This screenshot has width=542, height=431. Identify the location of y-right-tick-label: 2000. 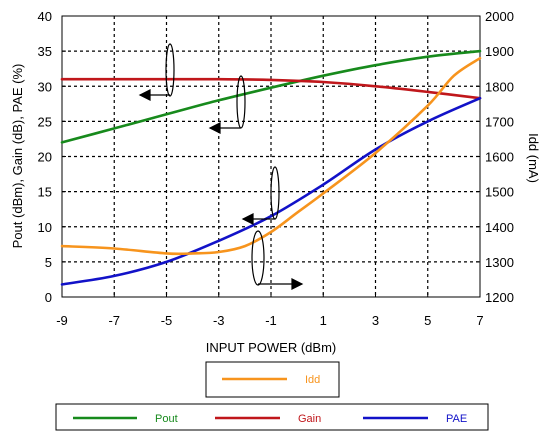
(499, 16).